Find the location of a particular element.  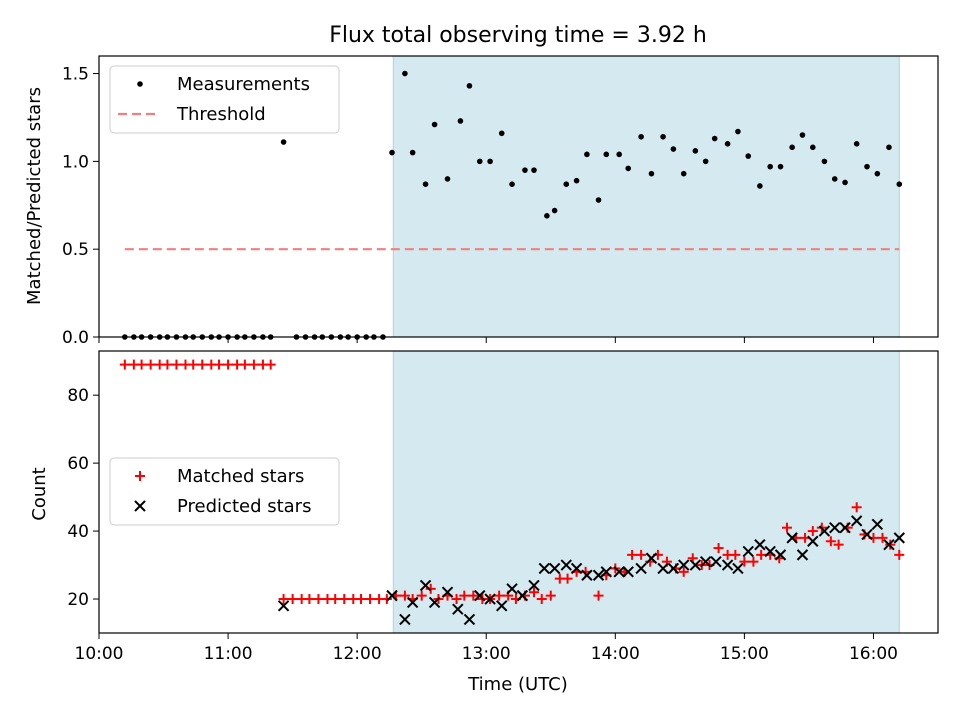

y-tick-label: 0.0 is located at coordinates (75, 338).